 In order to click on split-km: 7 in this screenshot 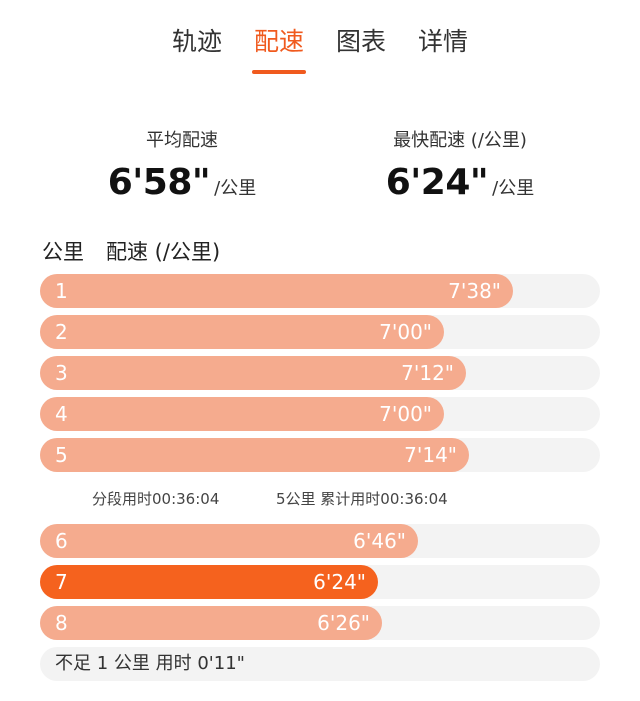, I will do `click(61, 582)`.